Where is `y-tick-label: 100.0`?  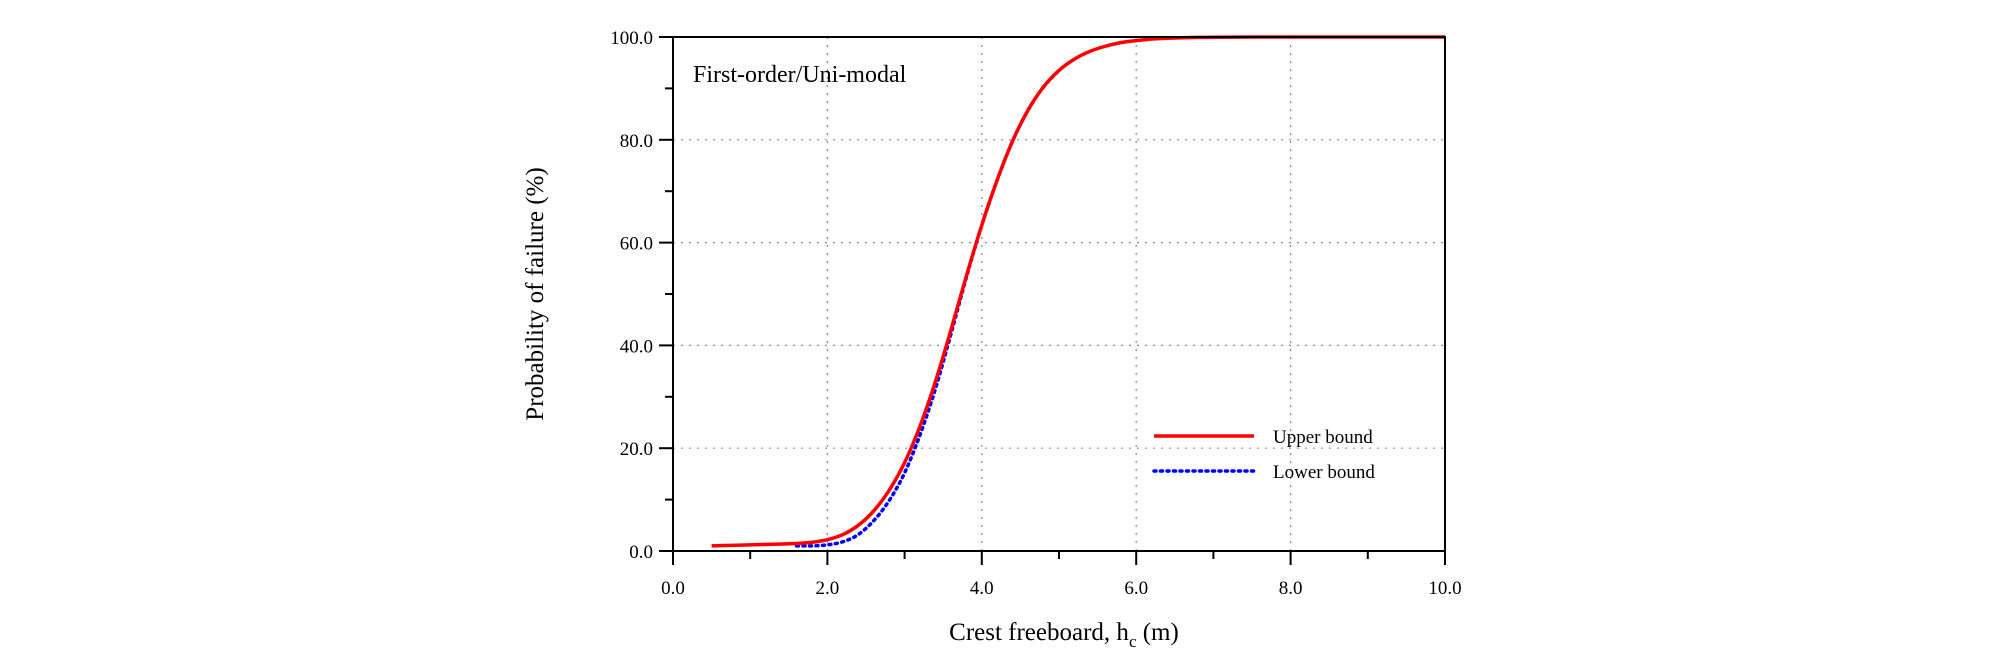
y-tick-label: 100.0 is located at coordinates (631, 38).